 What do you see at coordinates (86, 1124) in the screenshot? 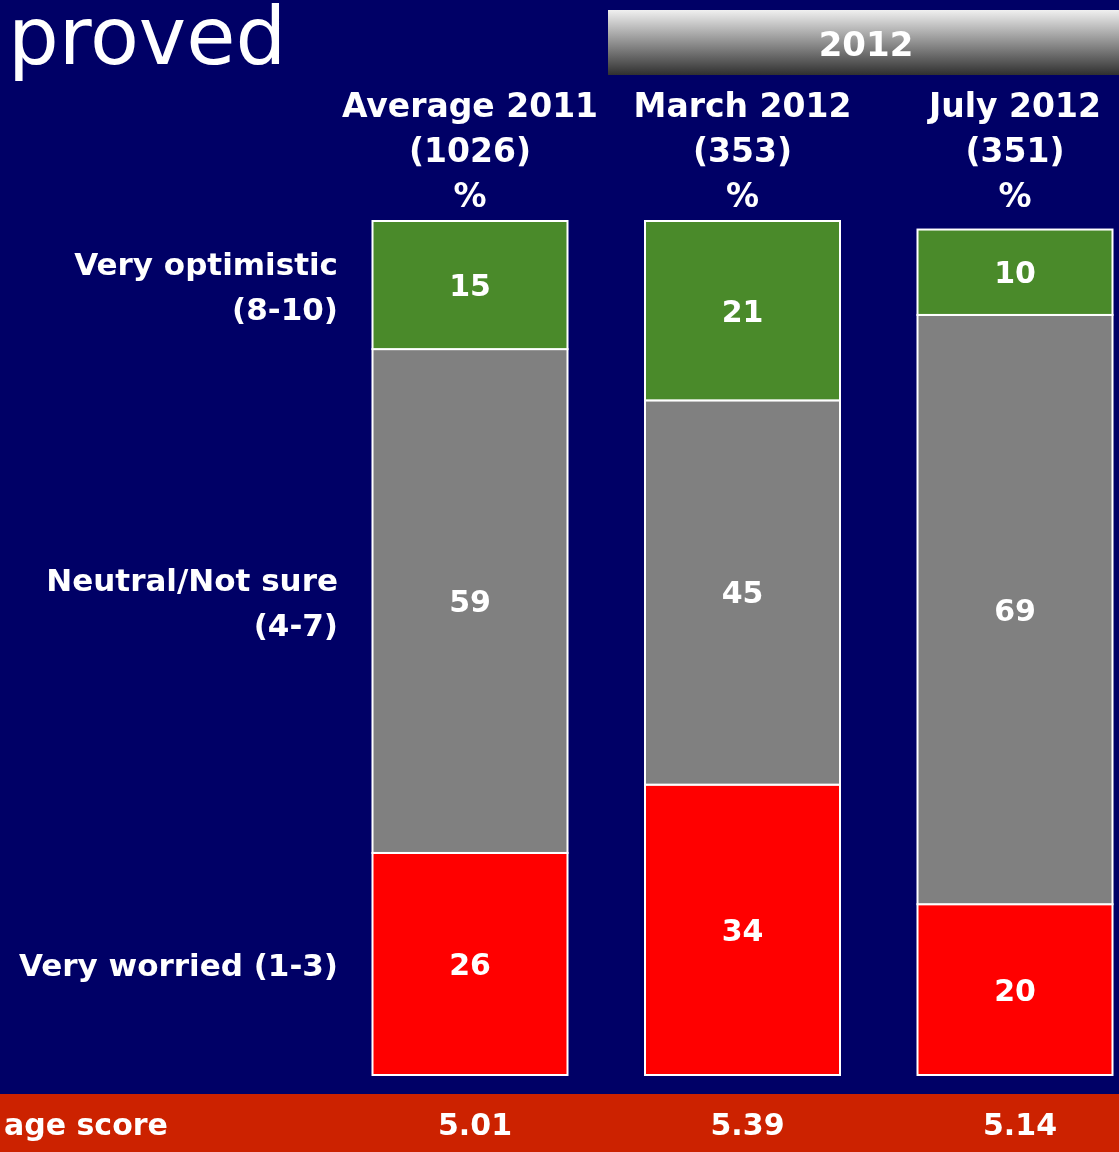
I see `text: age score` at bounding box center [86, 1124].